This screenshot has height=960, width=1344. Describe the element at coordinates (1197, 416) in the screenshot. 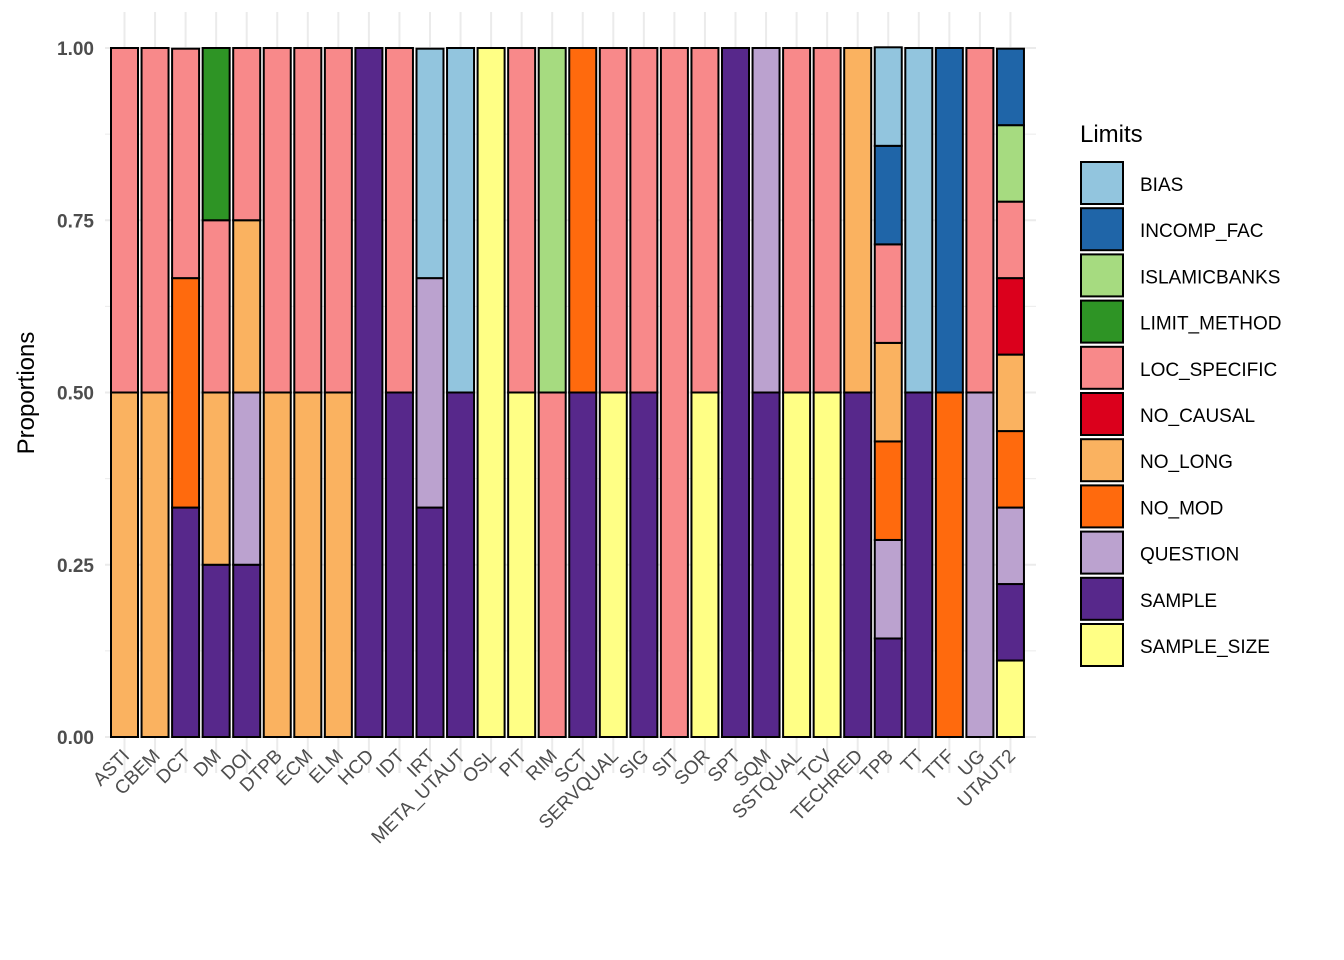

I see `legend-label: NO_CAUSAL` at that location.